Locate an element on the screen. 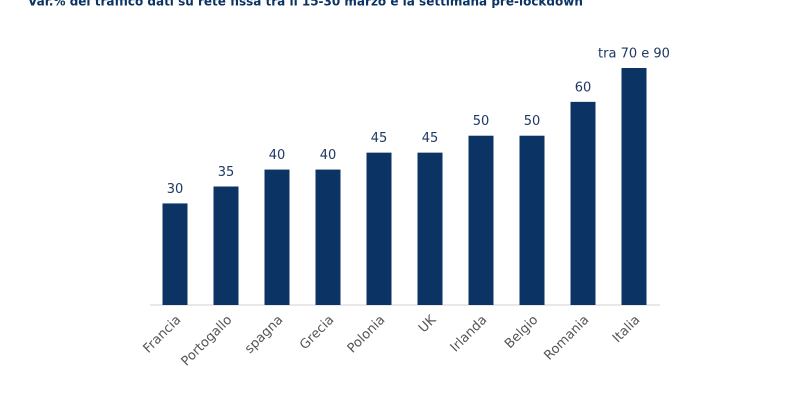 The width and height of the screenshot is (800, 400). x-tick-label: spagna is located at coordinates (264, 335).